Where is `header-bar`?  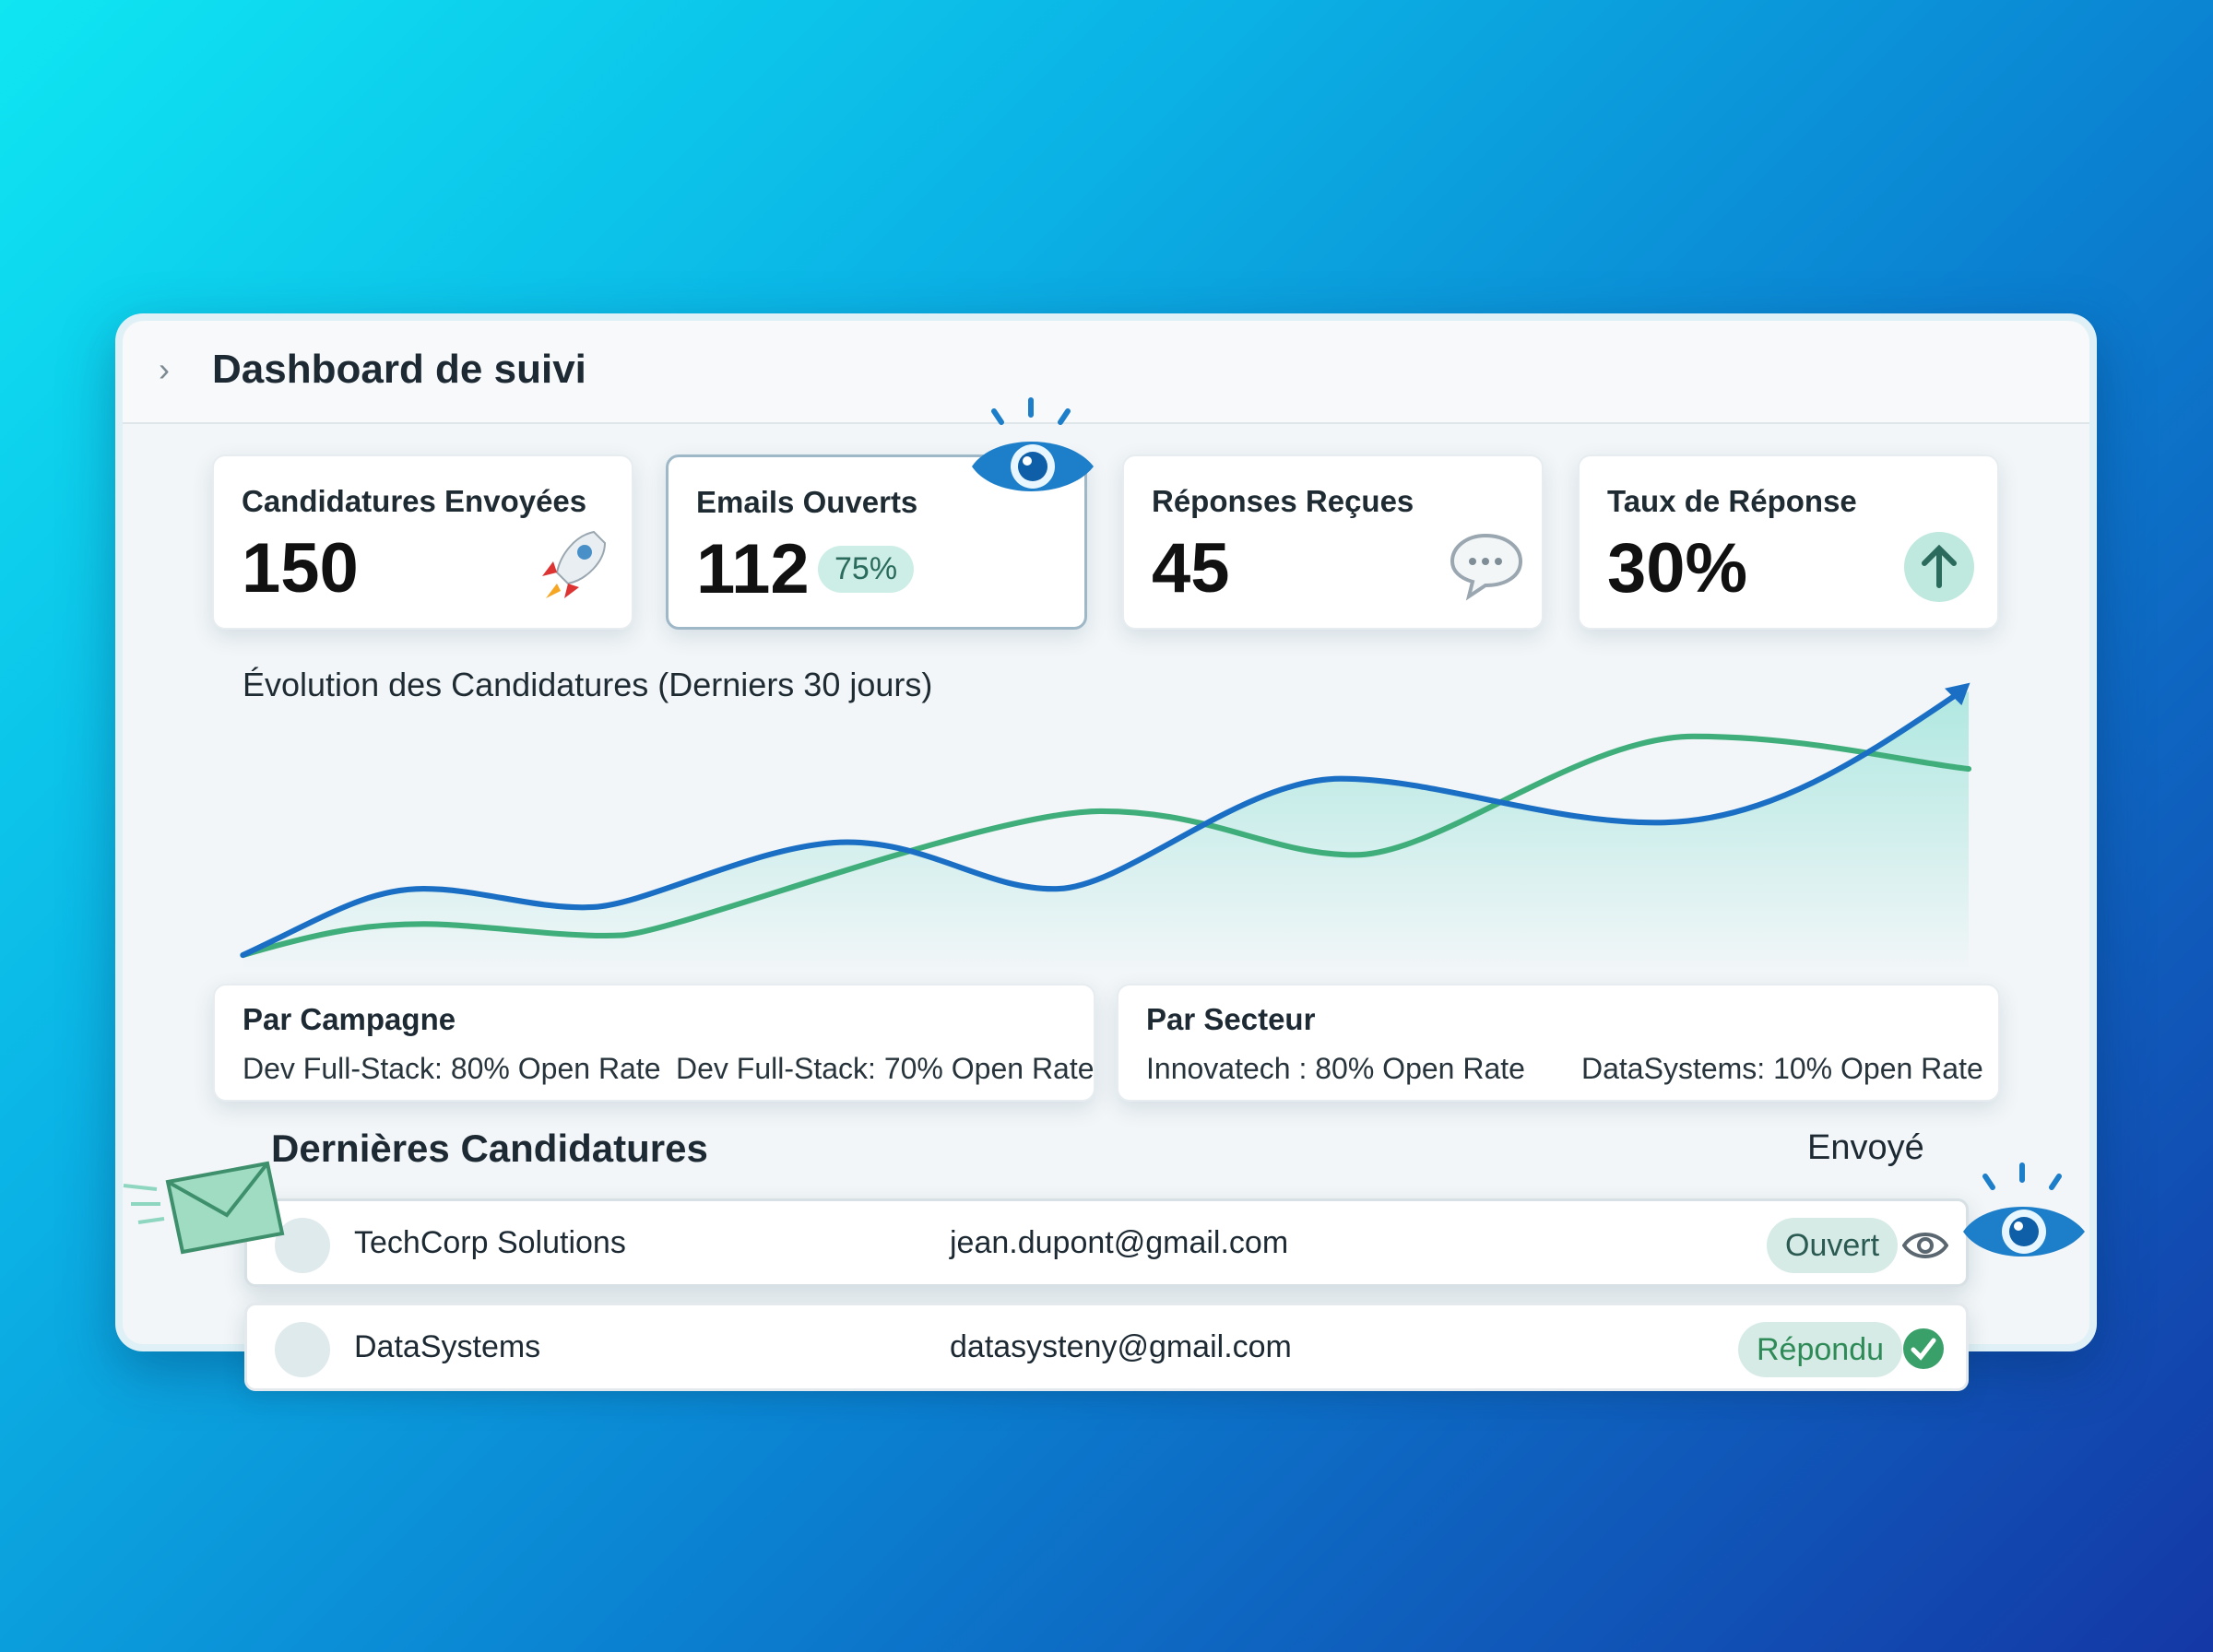 header-bar is located at coordinates (1106, 372).